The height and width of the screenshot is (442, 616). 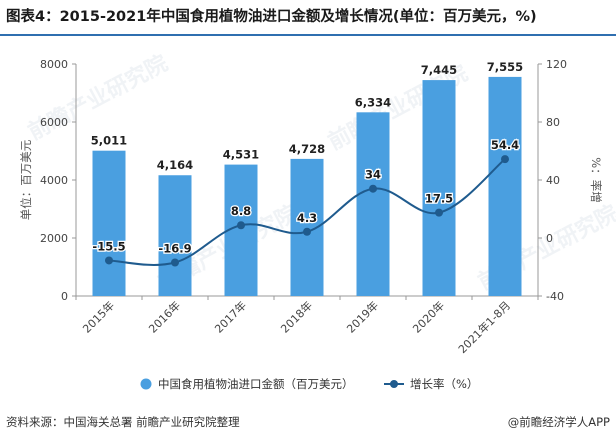 I want to click on growth-value-label: 54.4, so click(x=505, y=145).